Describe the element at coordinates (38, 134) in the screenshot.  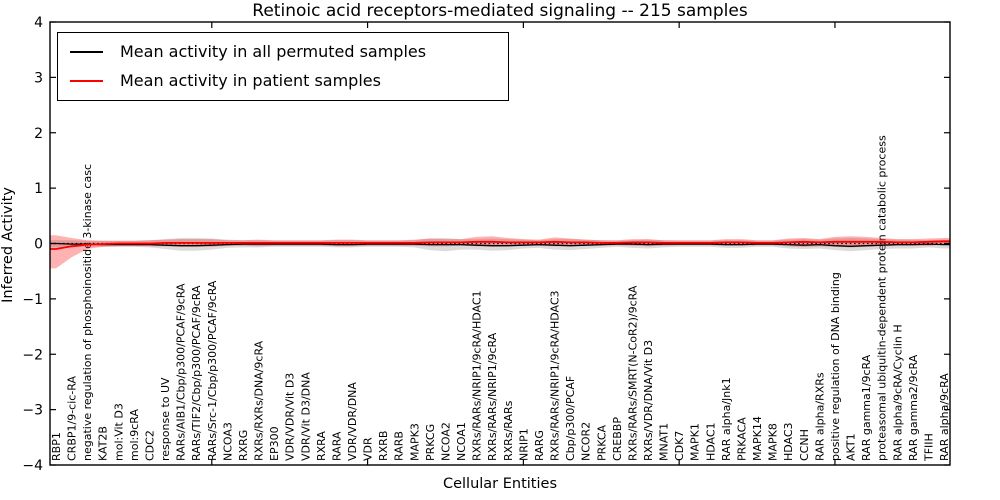
I see `svg-text: 2` at that location.